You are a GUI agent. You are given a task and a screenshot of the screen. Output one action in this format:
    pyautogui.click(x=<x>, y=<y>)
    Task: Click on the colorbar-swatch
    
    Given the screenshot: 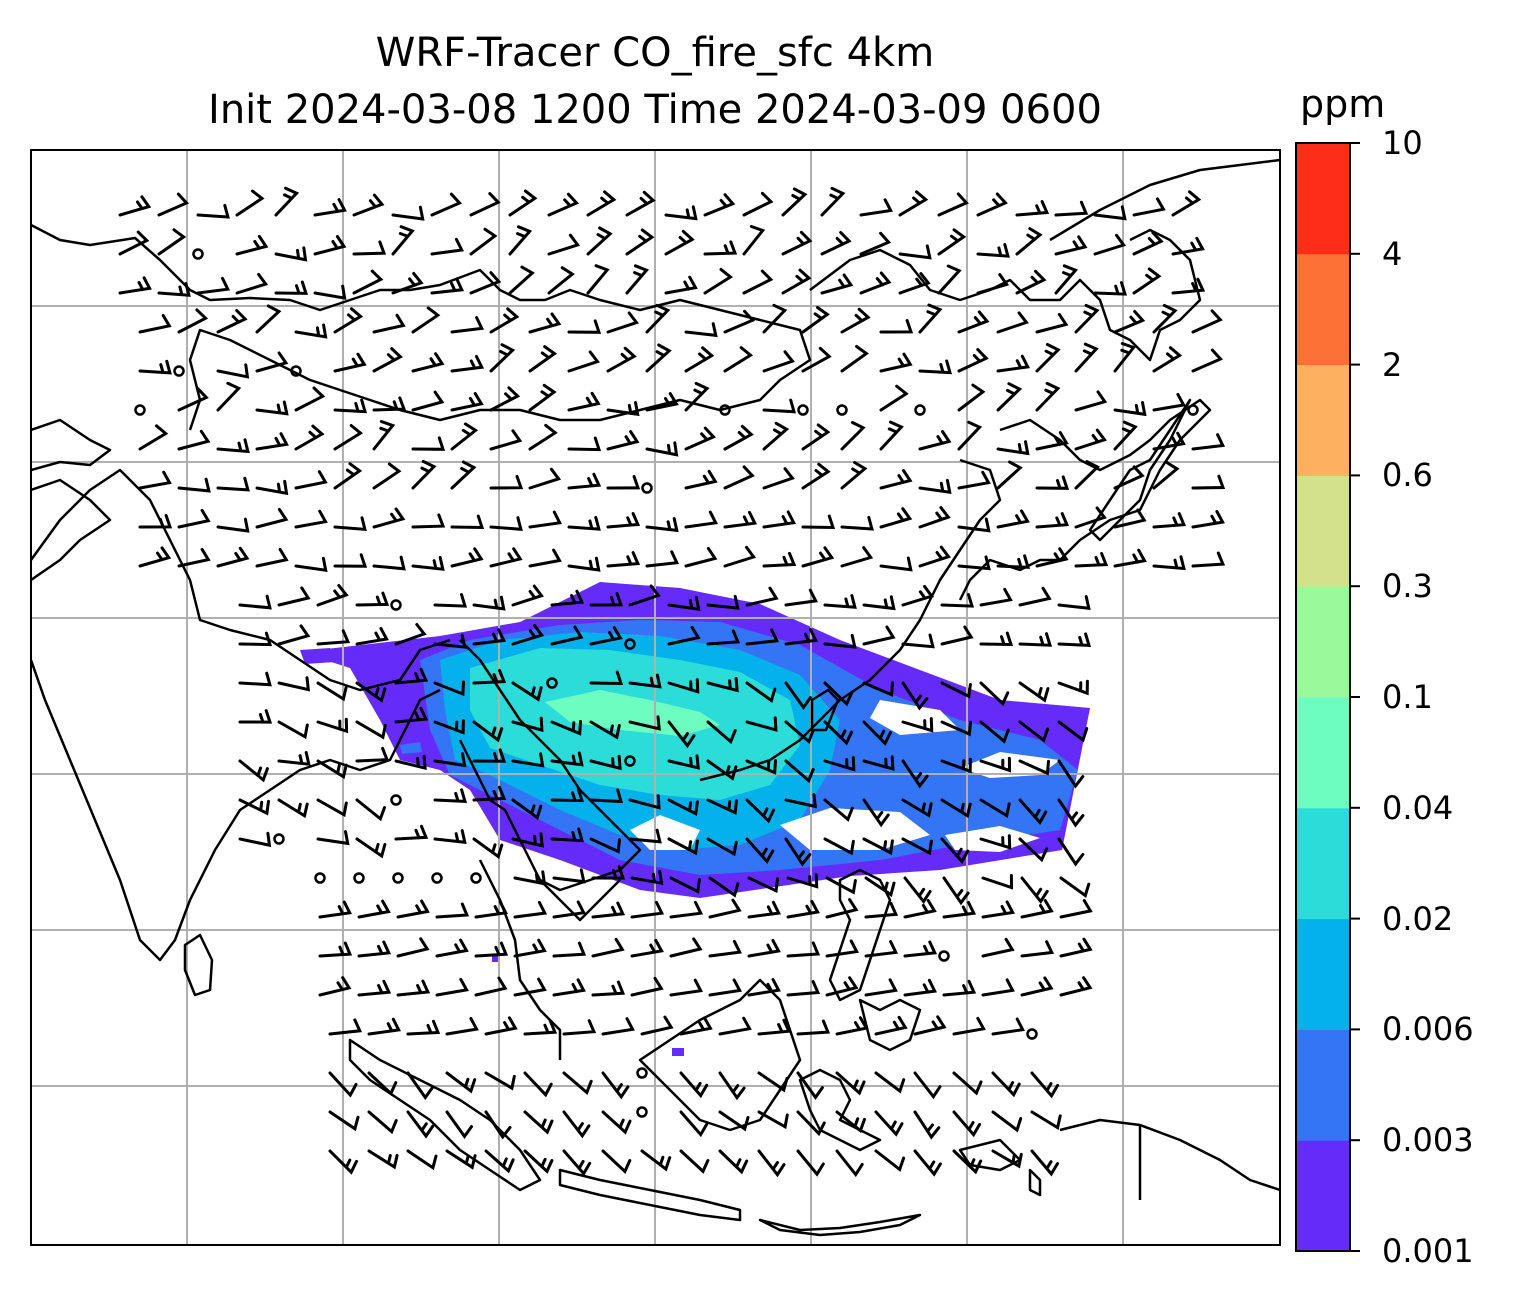 What is the action you would take?
    pyautogui.click(x=1323, y=1196)
    